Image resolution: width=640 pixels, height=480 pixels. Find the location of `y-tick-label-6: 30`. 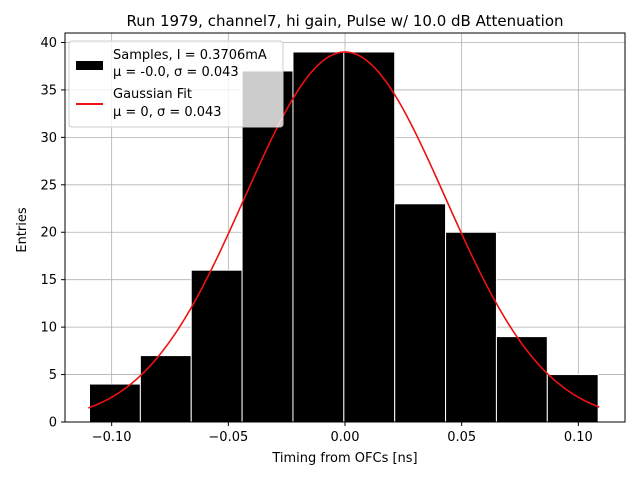

y-tick-label-6: 30 is located at coordinates (48, 138).